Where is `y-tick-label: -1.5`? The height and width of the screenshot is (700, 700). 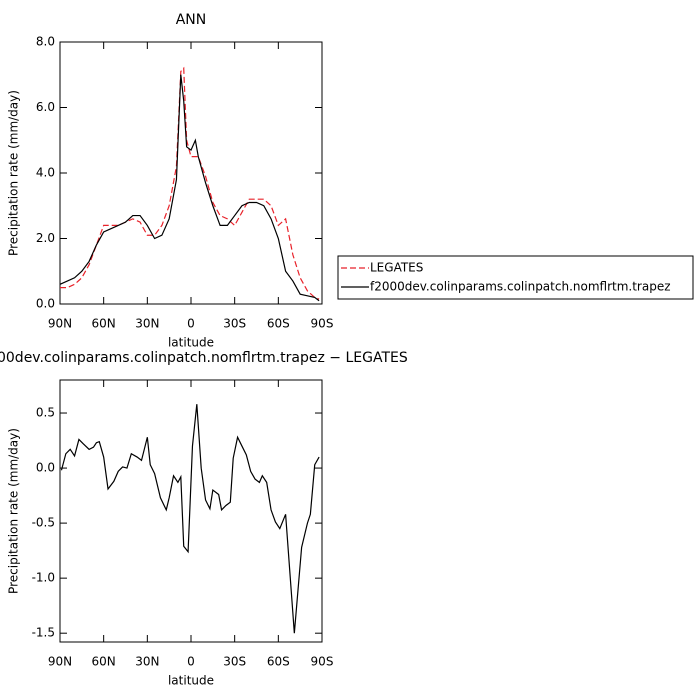
y-tick-label: -1.5 is located at coordinates (43, 633).